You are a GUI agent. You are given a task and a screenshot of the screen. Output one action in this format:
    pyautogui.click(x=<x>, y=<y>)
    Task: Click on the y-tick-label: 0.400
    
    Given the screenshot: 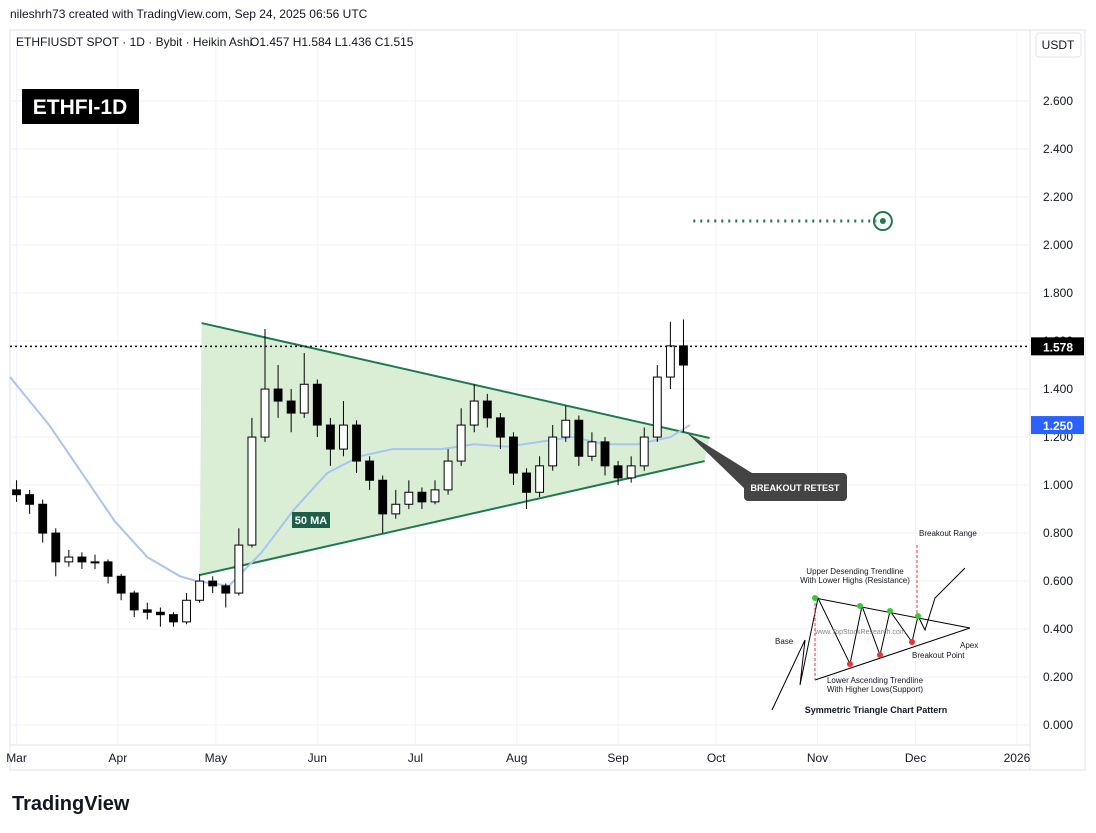 What is the action you would take?
    pyautogui.click(x=1058, y=629)
    